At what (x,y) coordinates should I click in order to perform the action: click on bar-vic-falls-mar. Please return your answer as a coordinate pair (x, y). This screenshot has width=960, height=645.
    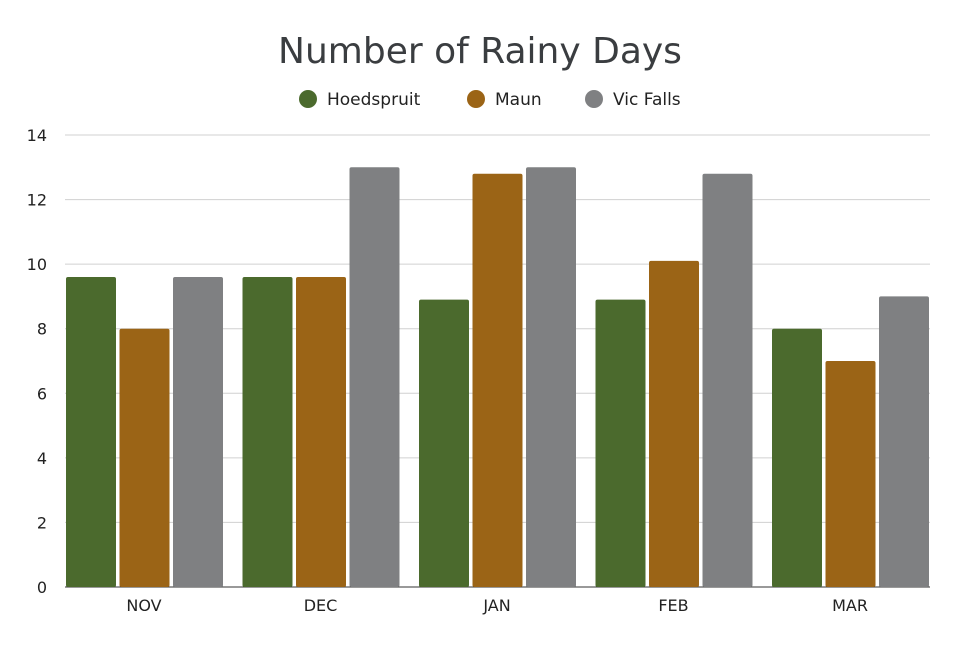
    Looking at the image, I should click on (904, 441).